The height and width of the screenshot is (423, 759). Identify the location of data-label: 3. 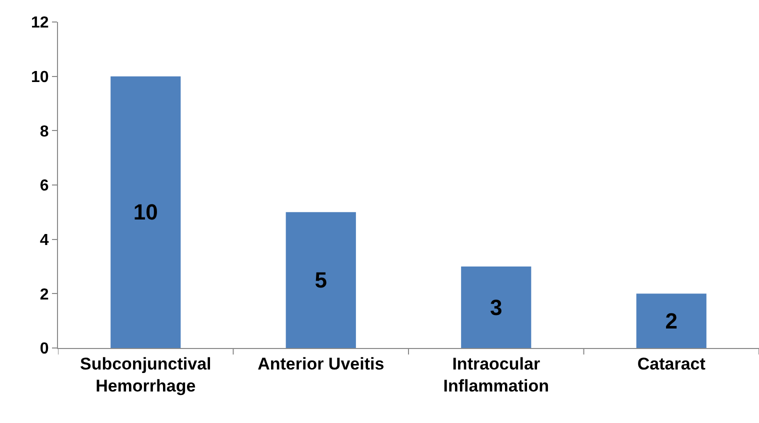
(496, 307).